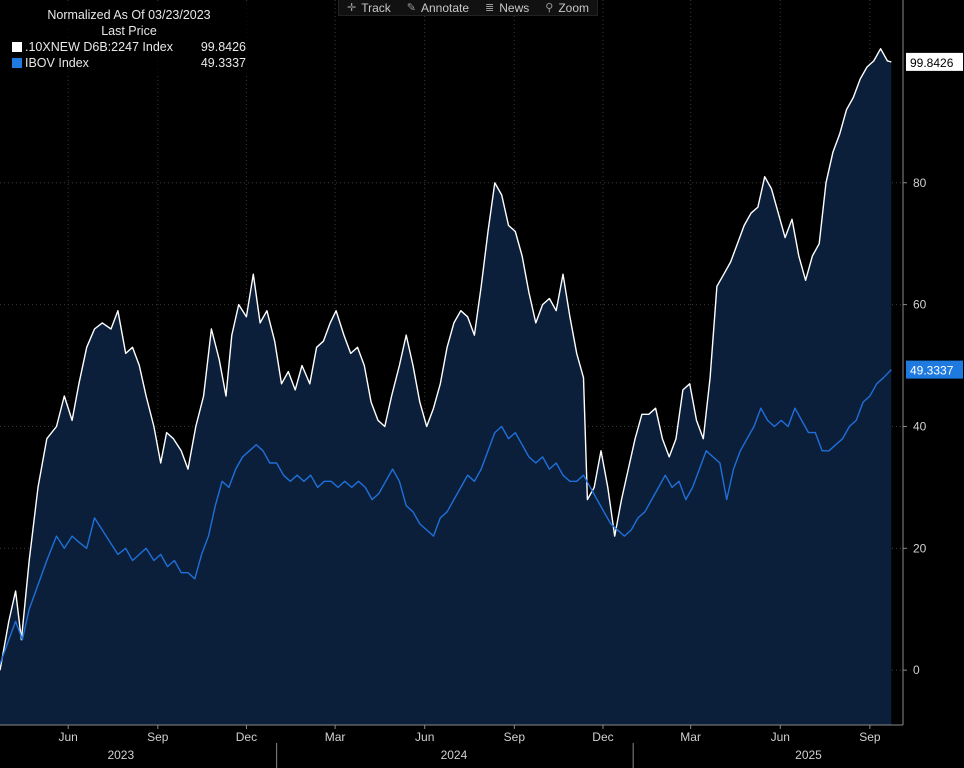 Image resolution: width=964 pixels, height=768 pixels. Describe the element at coordinates (454, 755) in the screenshot. I see `year-label: 2024` at that location.